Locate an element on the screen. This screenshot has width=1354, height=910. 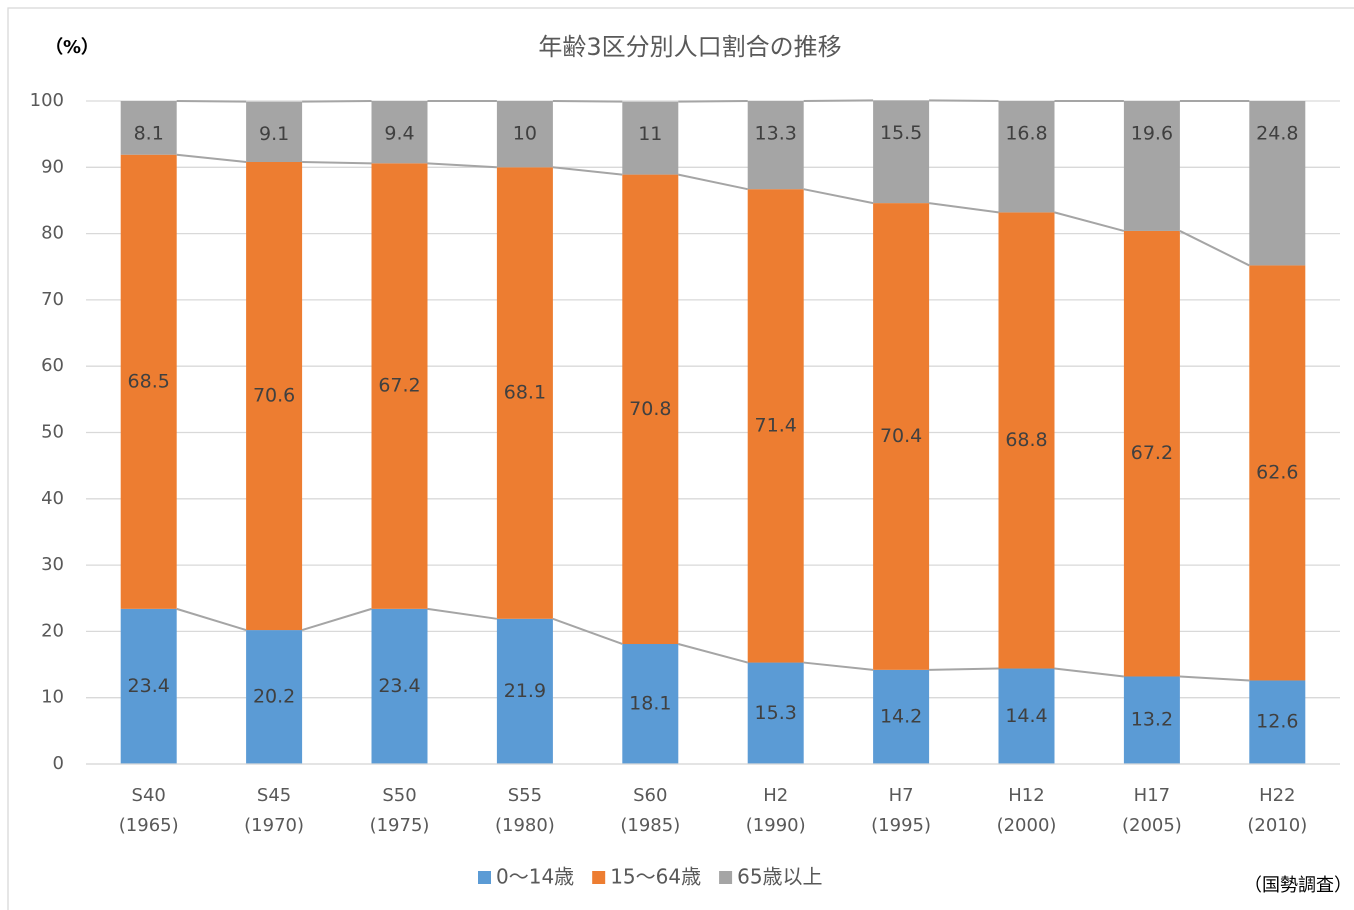
data-label: 21.9 is located at coordinates (525, 691).